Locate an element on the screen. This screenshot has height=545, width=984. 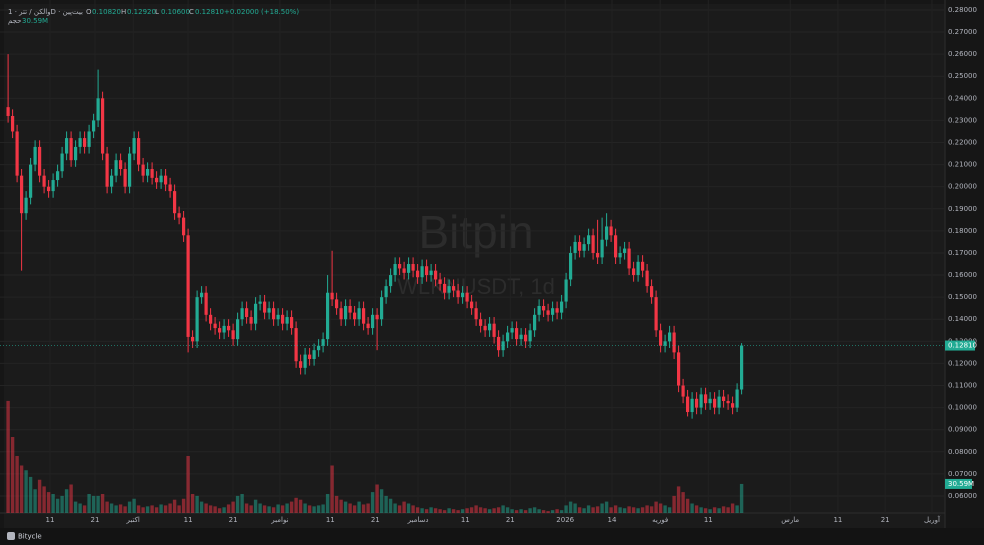
x-tick-label: 14 is located at coordinates (612, 520).